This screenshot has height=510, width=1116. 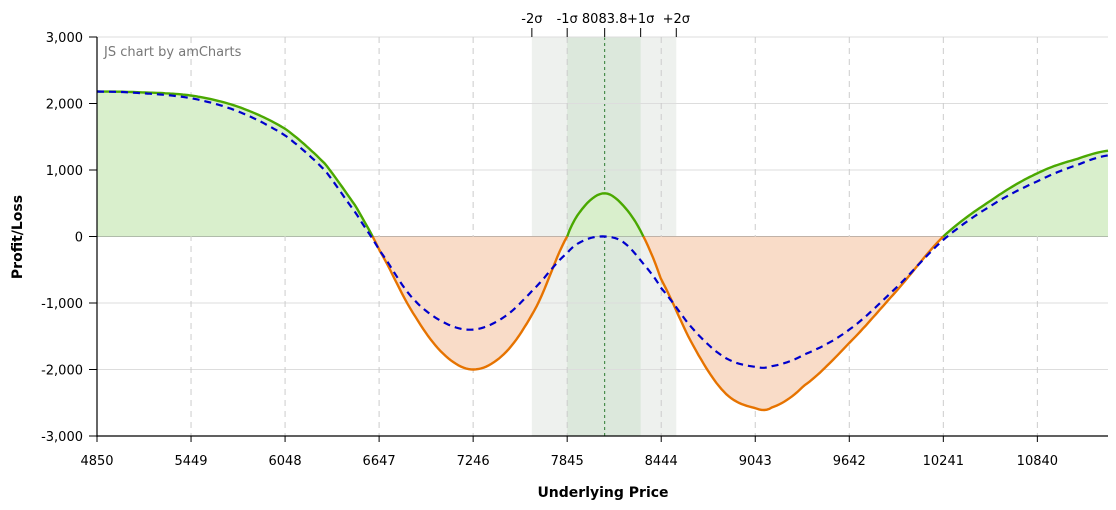 What do you see at coordinates (18, 237) in the screenshot?
I see `y-axis-title: Profit/Loss` at bounding box center [18, 237].